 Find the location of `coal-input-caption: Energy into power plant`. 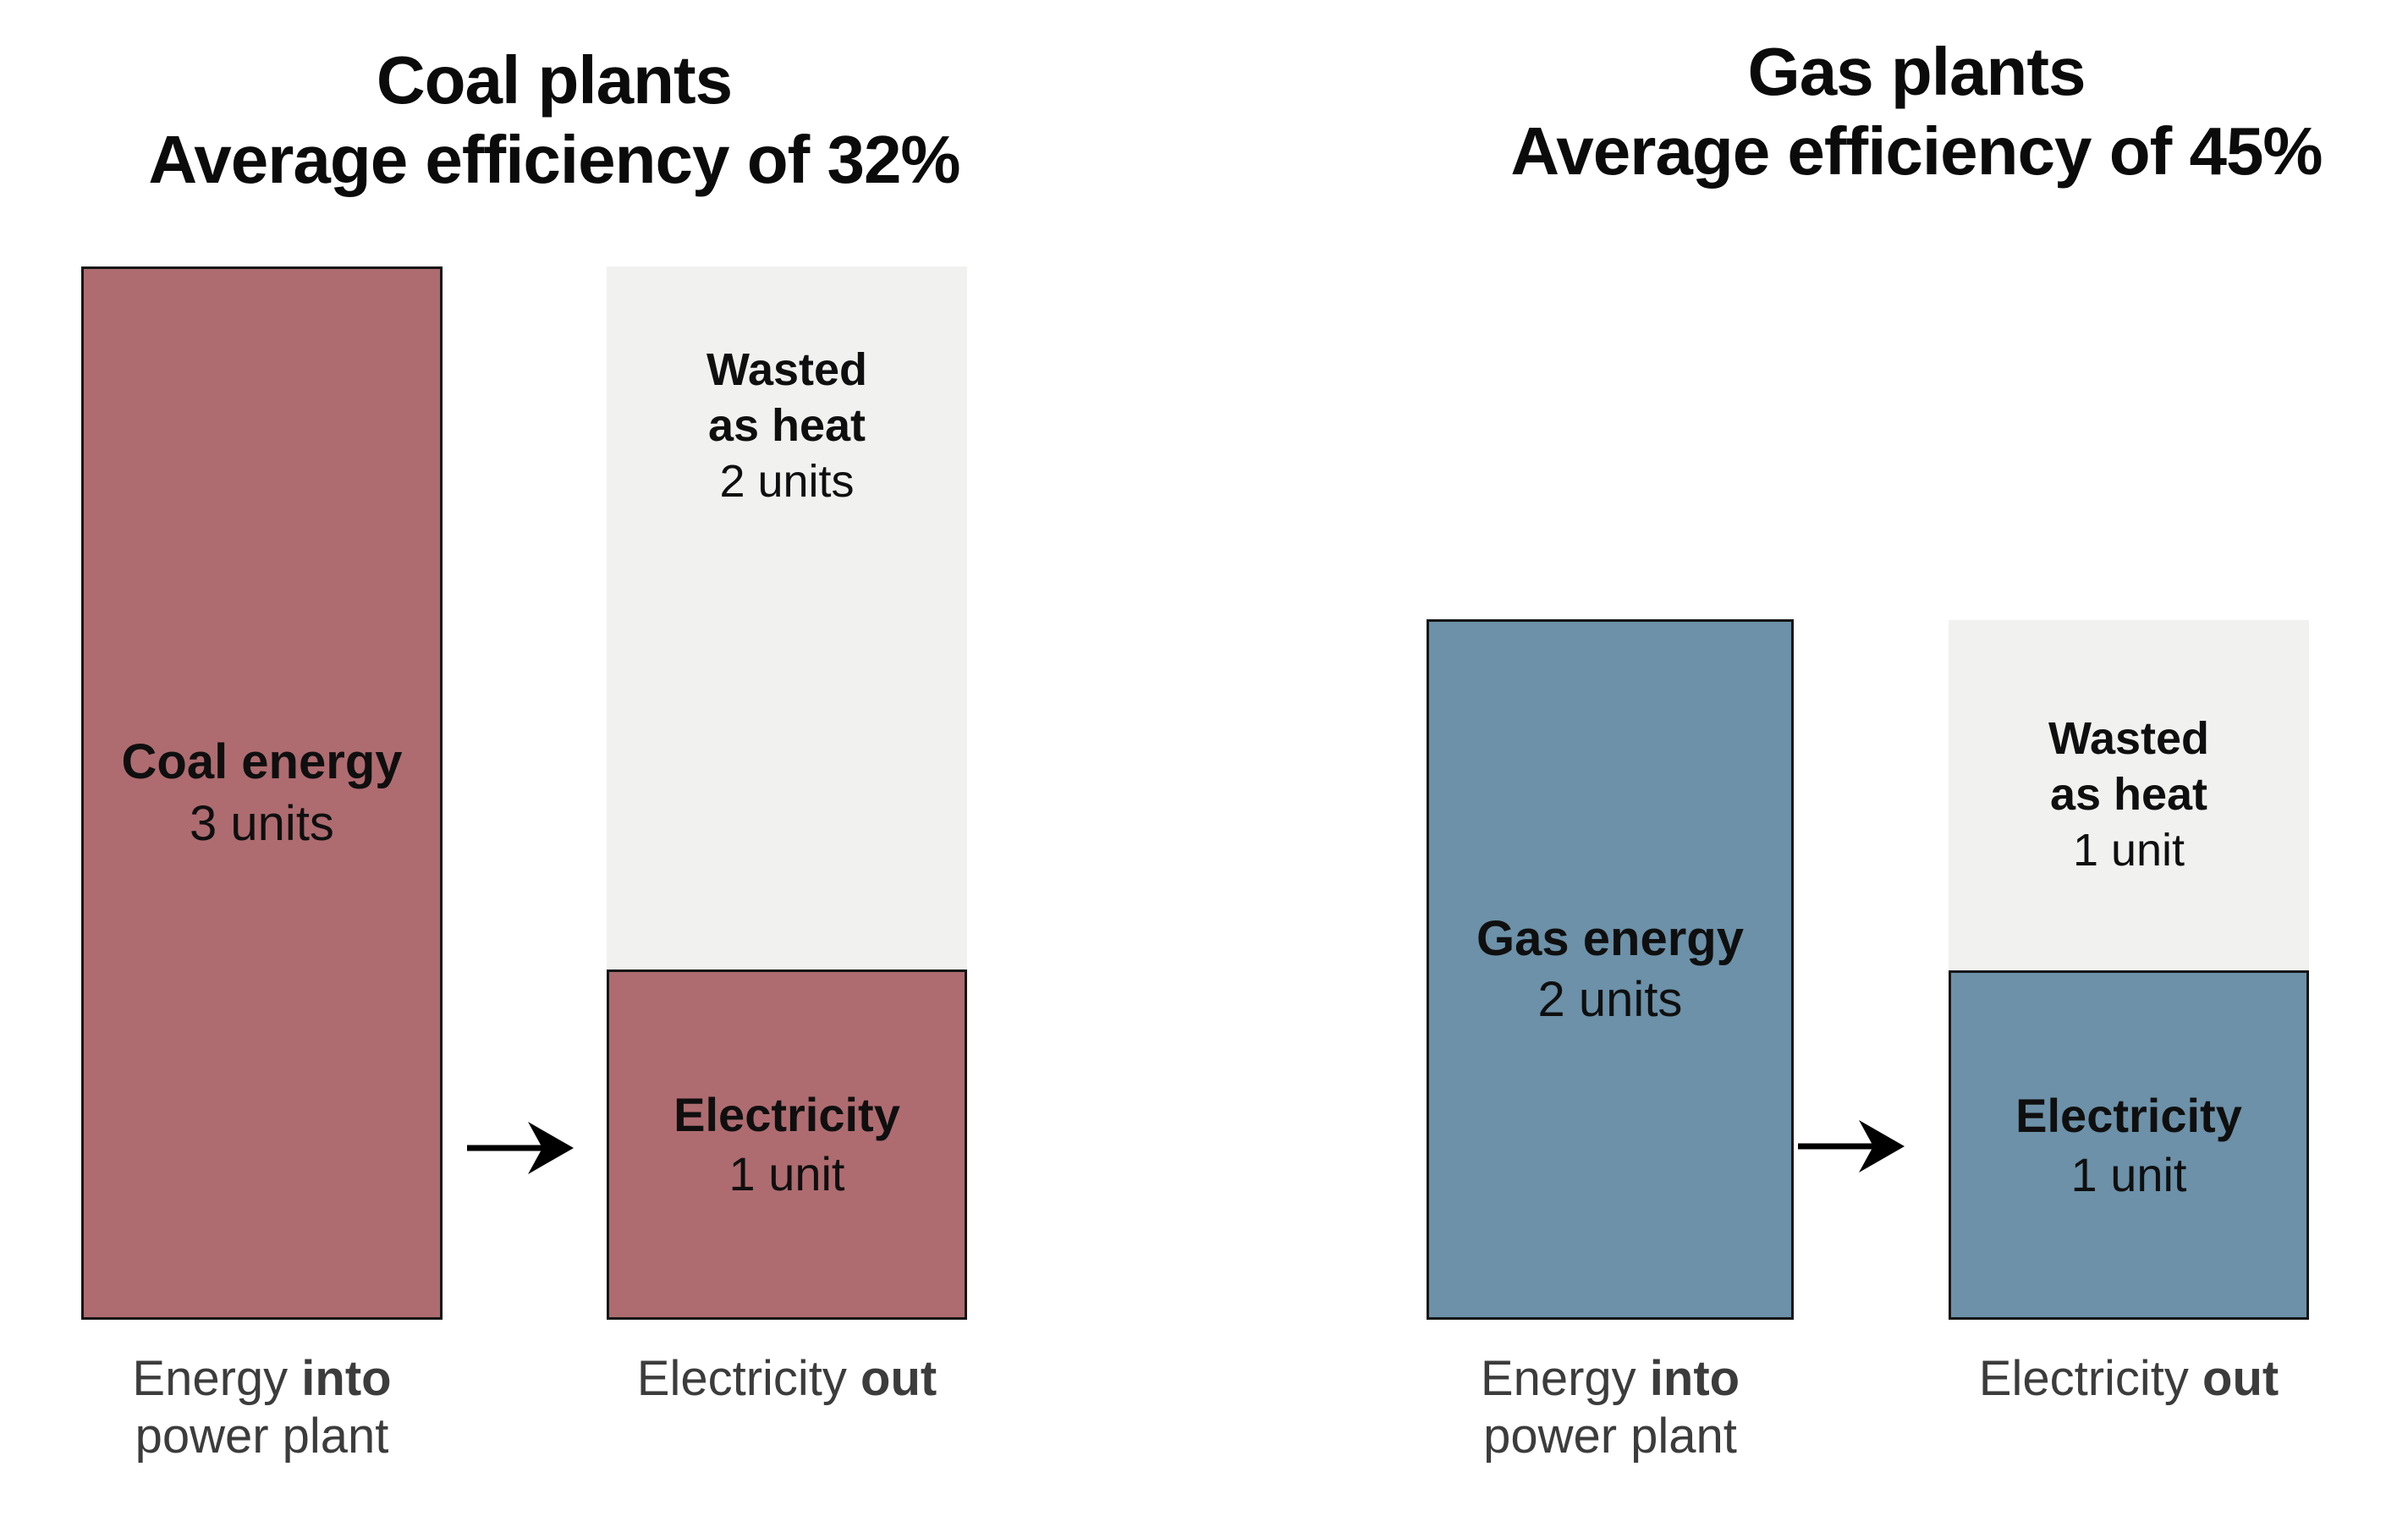

coal-input-caption: Energy into power plant is located at coordinates (262, 1408).